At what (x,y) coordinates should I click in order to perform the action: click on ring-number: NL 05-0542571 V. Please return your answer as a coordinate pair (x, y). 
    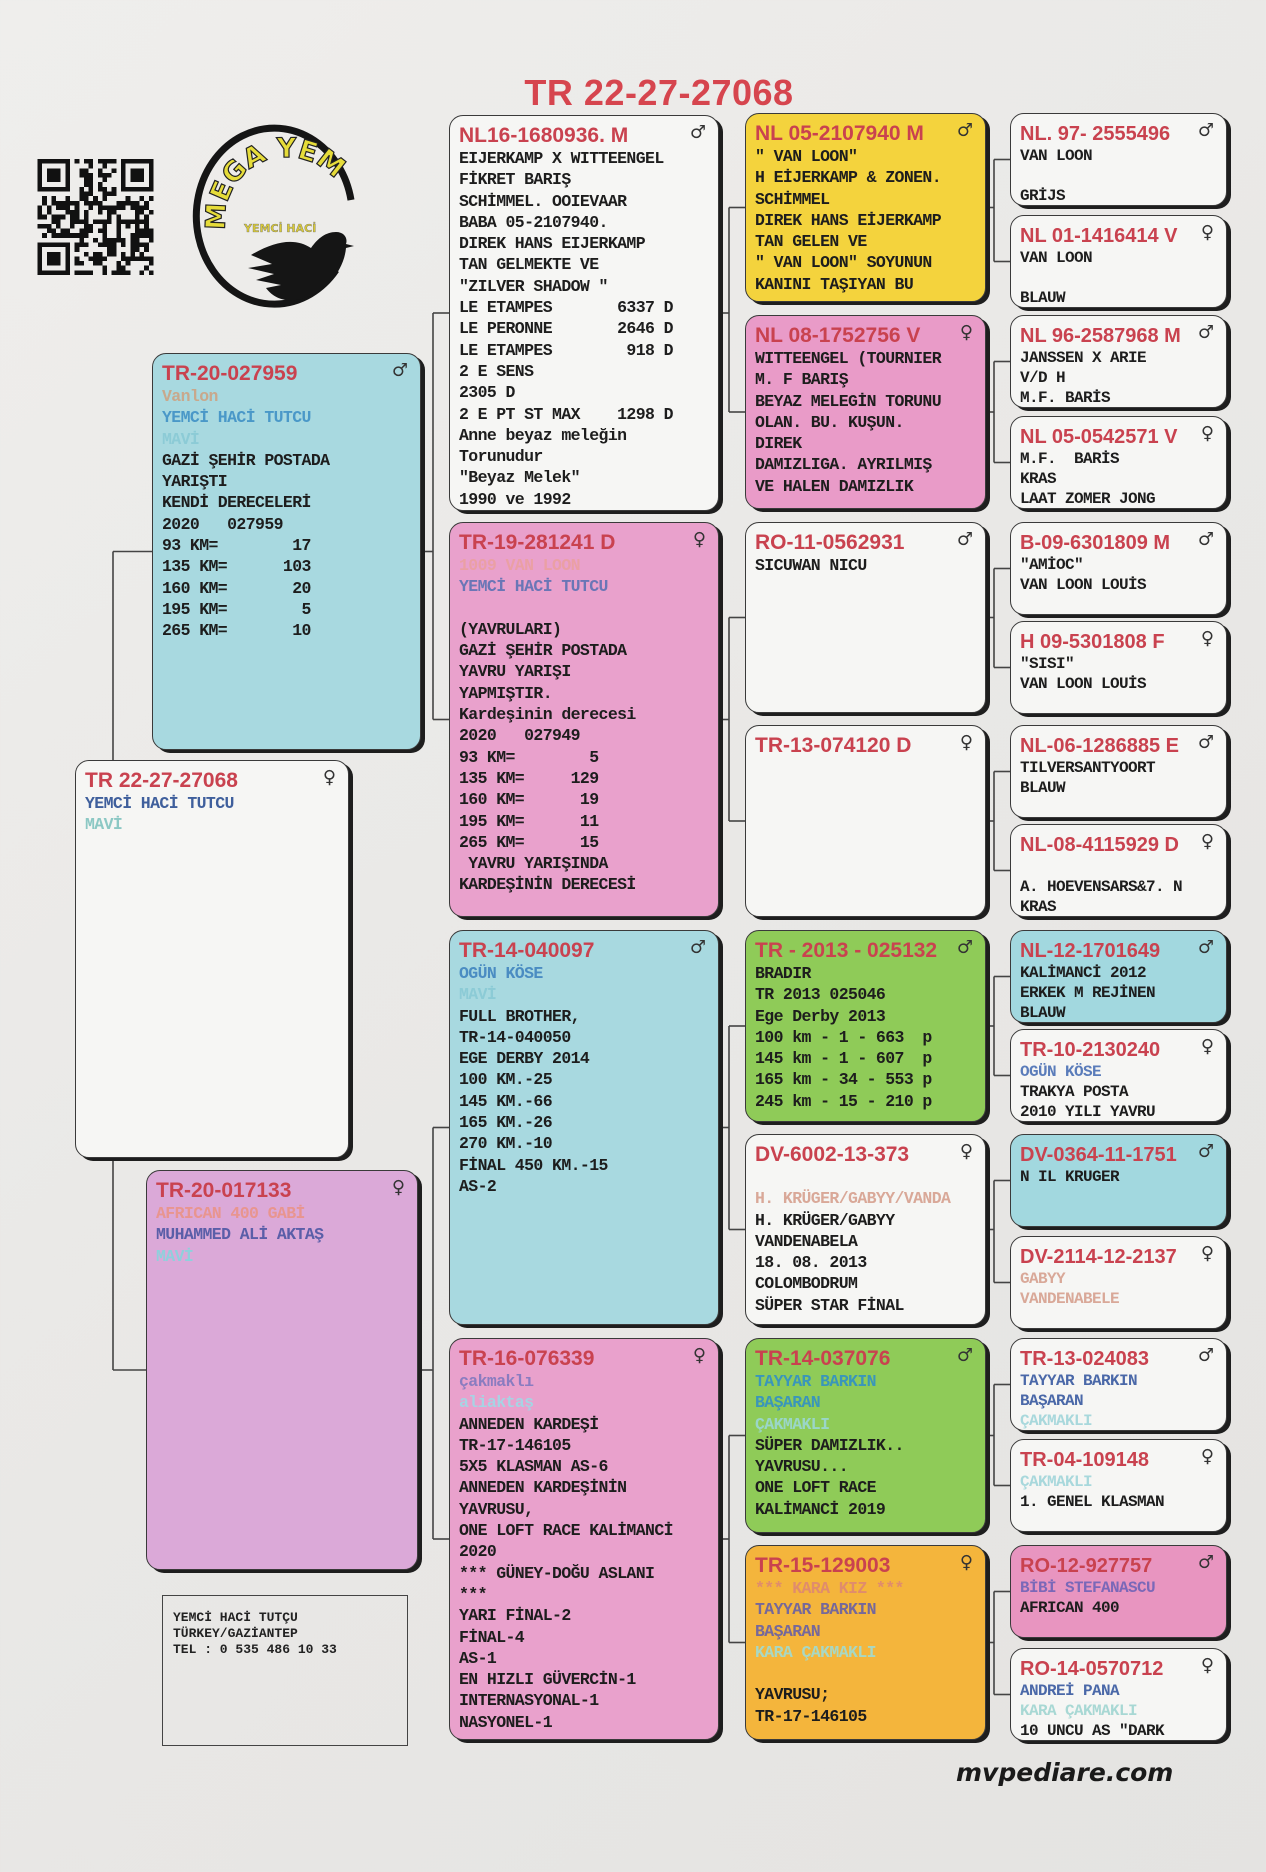
    Looking at the image, I should click on (1099, 437).